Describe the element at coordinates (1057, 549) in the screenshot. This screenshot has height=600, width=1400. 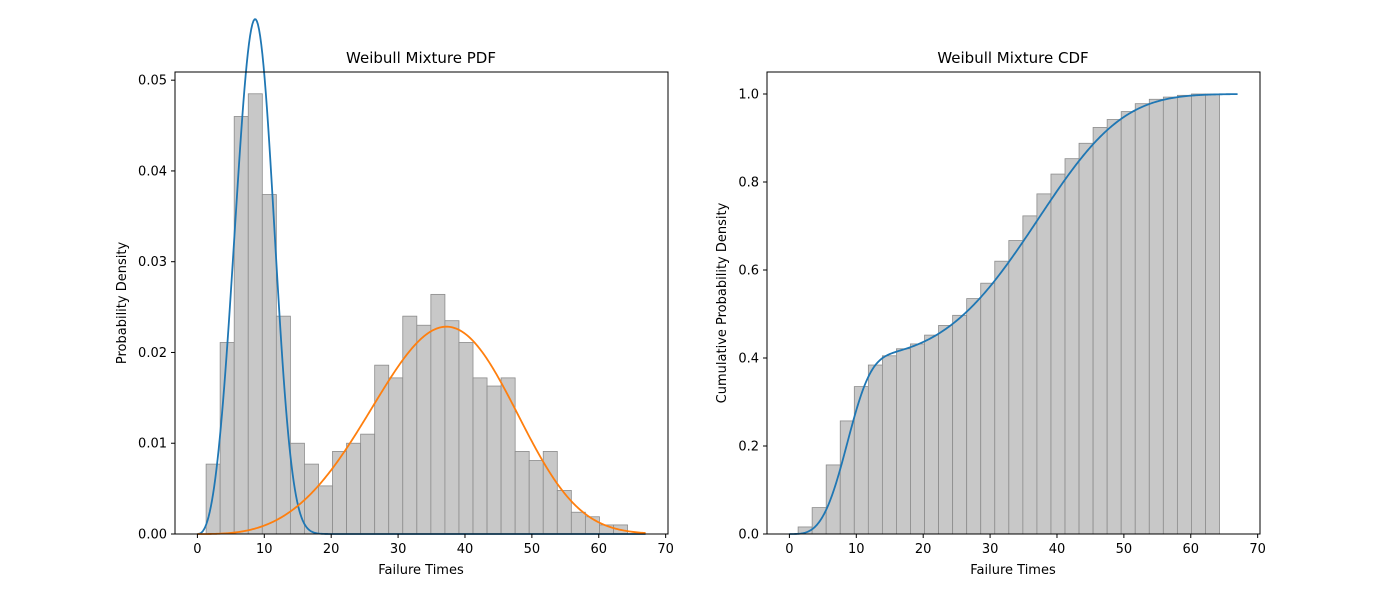
I see `cdf-x-tick-label: 40` at that location.